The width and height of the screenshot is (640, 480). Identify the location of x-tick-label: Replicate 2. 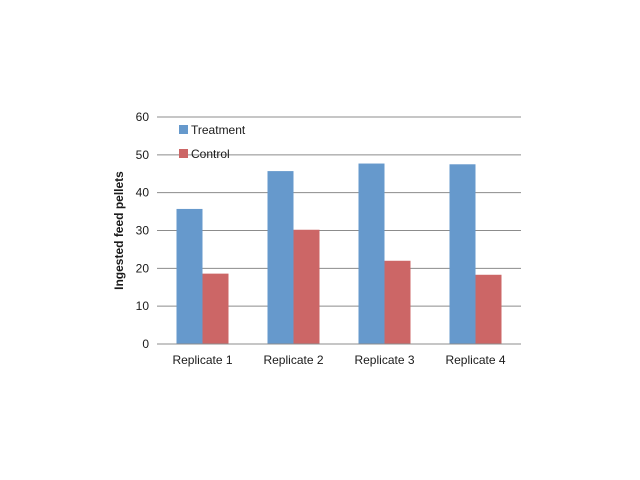
(293, 360).